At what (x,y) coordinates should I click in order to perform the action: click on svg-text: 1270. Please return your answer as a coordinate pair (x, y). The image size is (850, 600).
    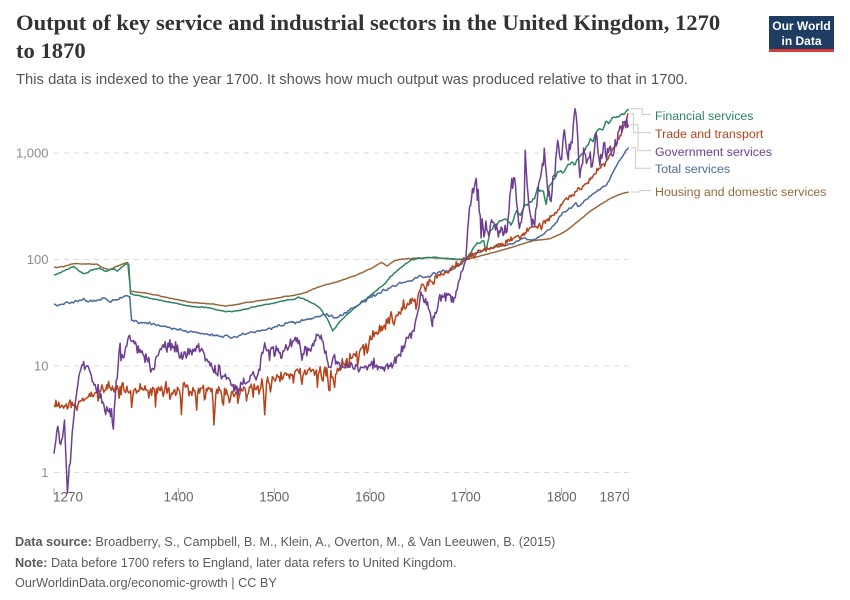
    Looking at the image, I should click on (68, 497).